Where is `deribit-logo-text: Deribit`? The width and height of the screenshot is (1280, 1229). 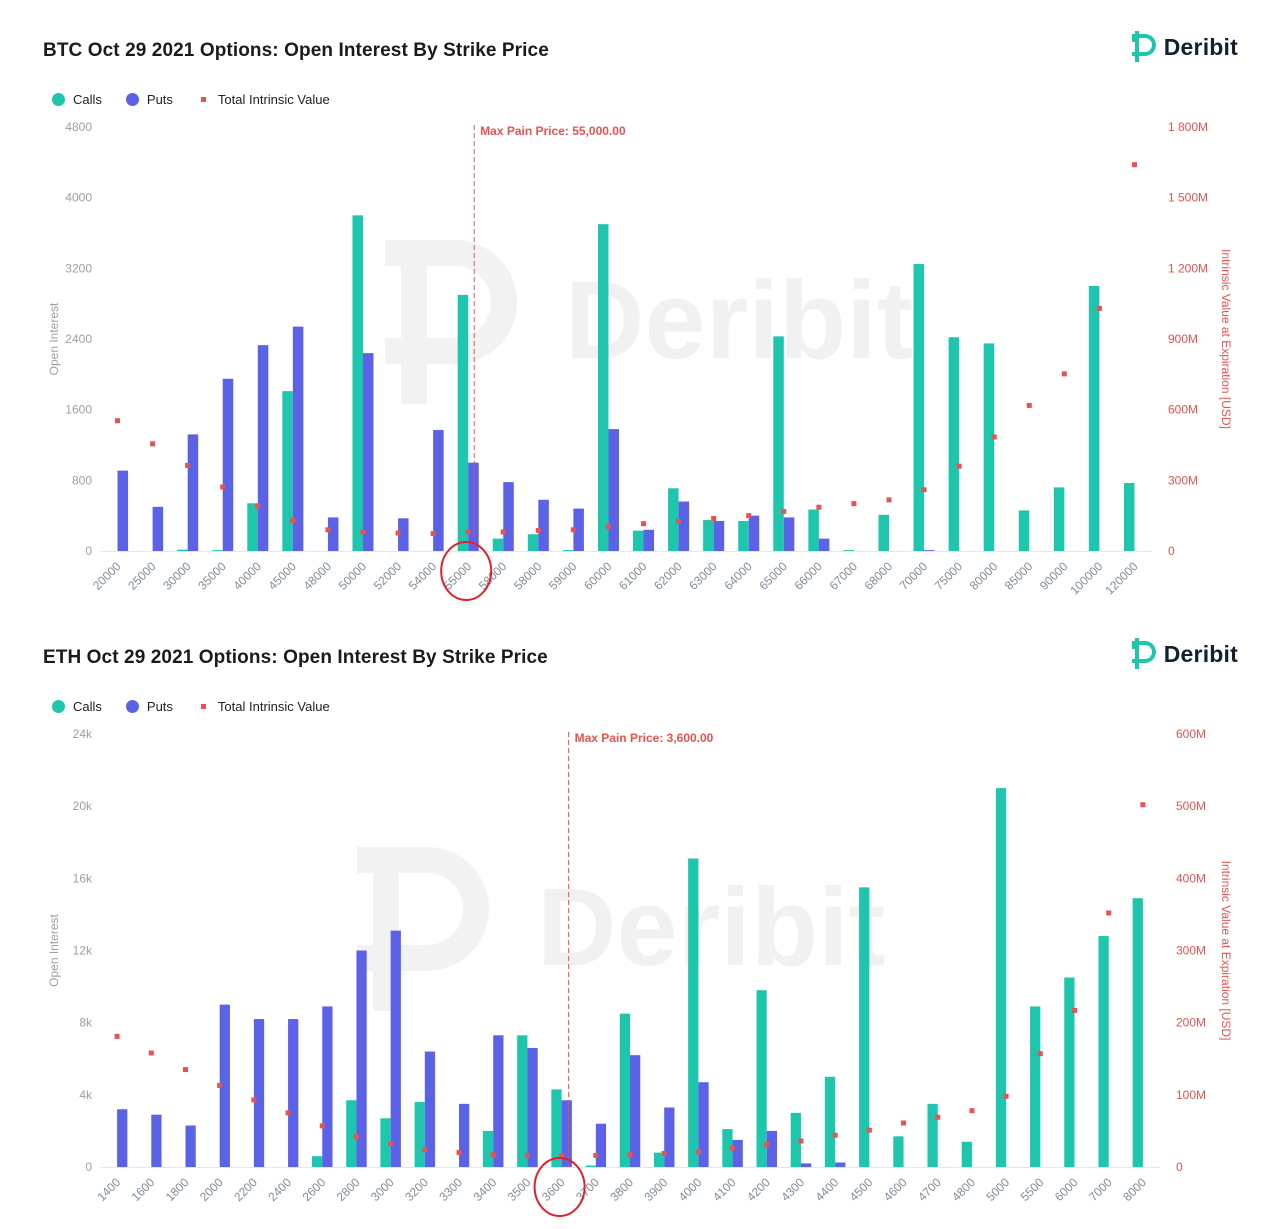 deribit-logo-text: Deribit is located at coordinates (1200, 46).